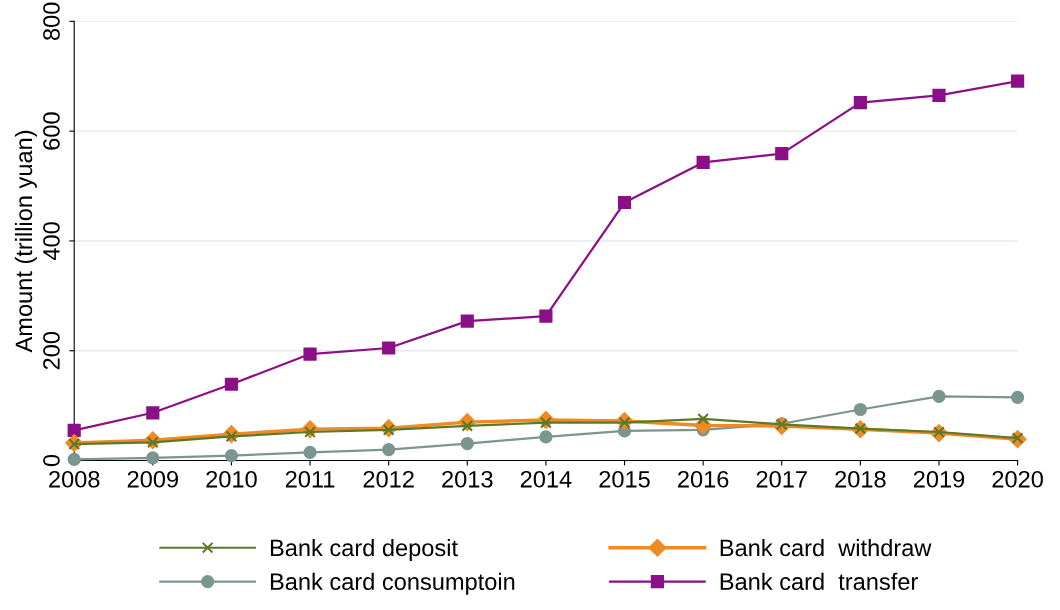  I want to click on y-axis-title: Amount (trillion yuan), so click(25, 241).